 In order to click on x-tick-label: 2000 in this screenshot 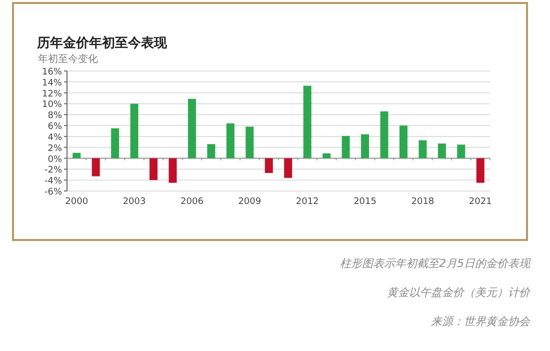, I will do `click(76, 202)`.